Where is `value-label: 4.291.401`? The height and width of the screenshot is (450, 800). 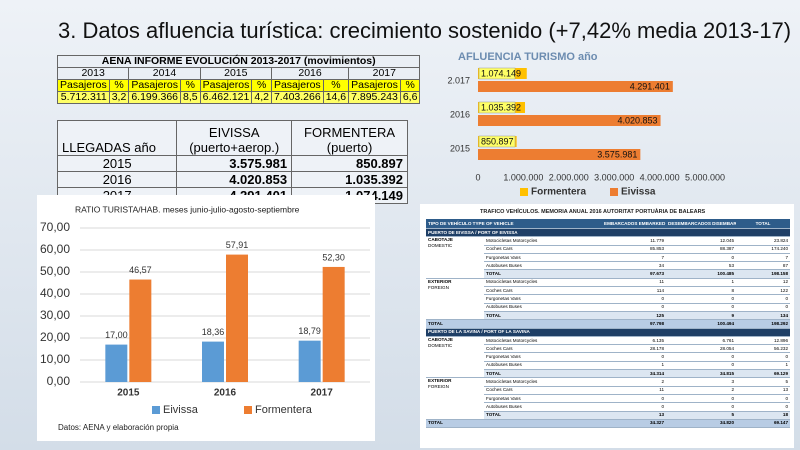 value-label: 4.291.401 is located at coordinates (650, 86).